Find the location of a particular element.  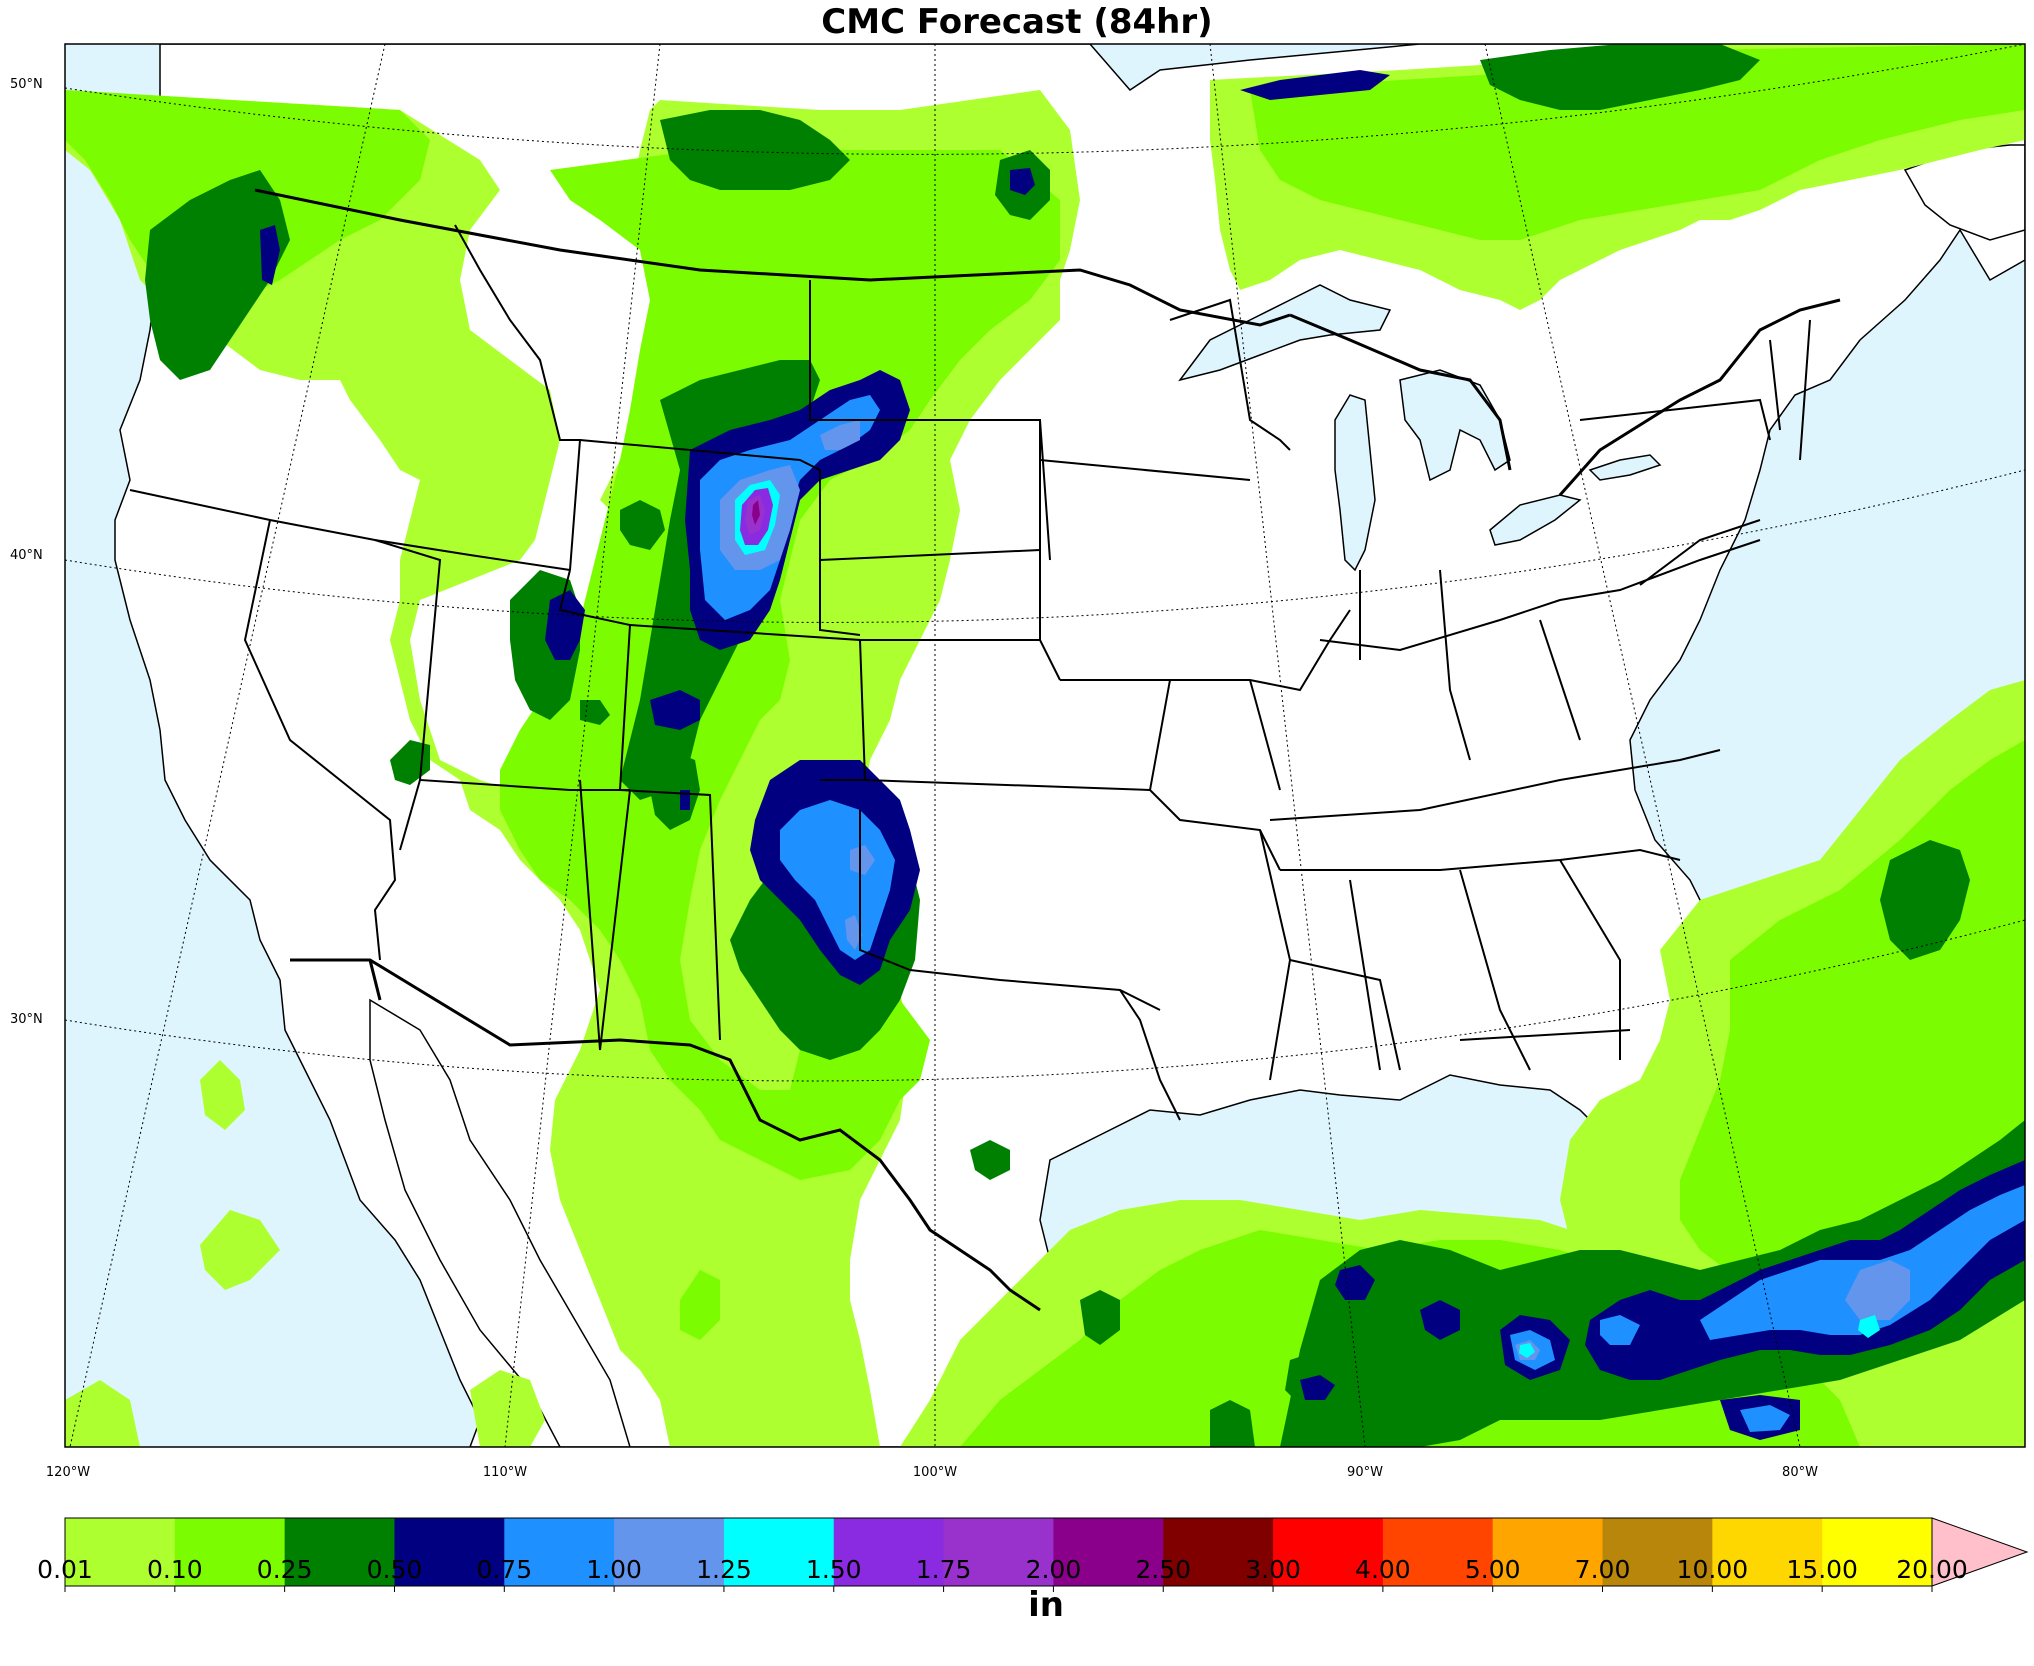

colorbar-tick-label: 0.01 is located at coordinates (65, 1569).